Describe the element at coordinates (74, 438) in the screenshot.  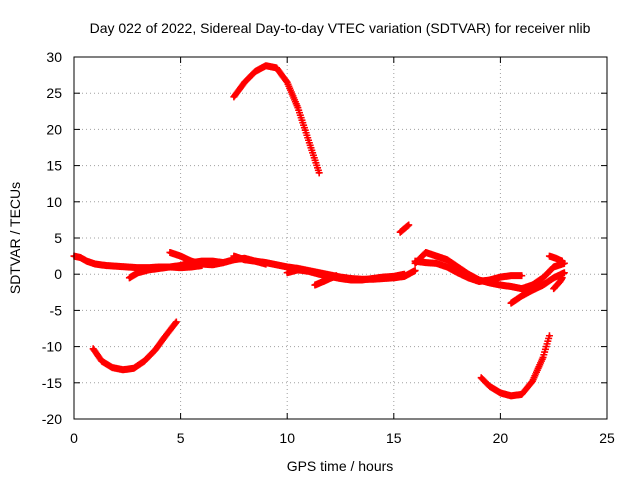
I see `x-tick-label: 0` at that location.